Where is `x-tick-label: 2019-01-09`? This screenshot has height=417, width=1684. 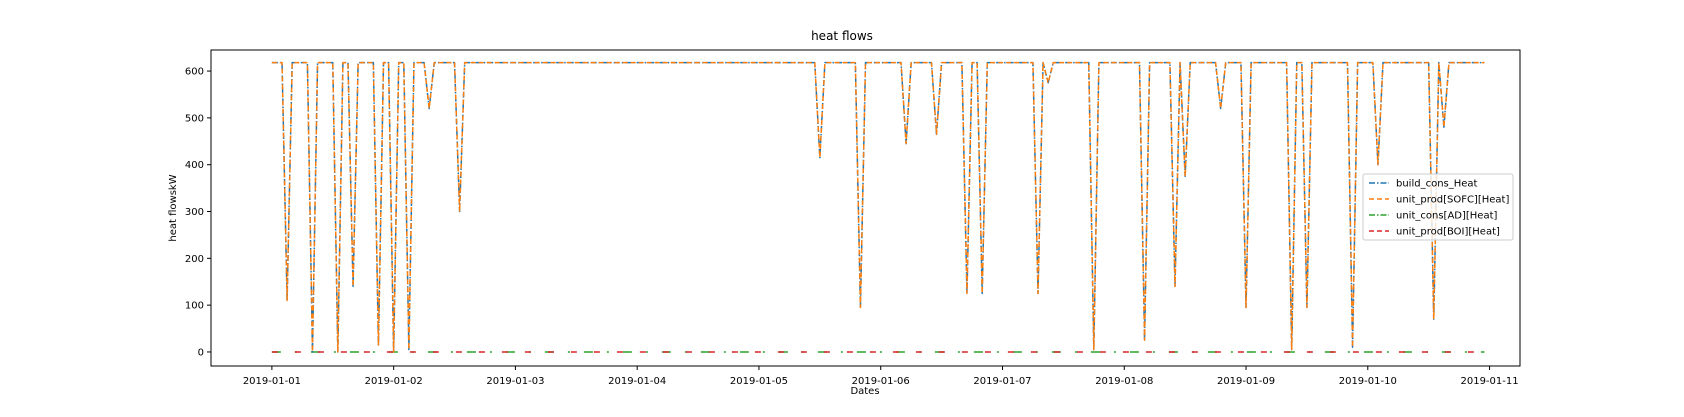
x-tick-label: 2019-01-09 is located at coordinates (1246, 381).